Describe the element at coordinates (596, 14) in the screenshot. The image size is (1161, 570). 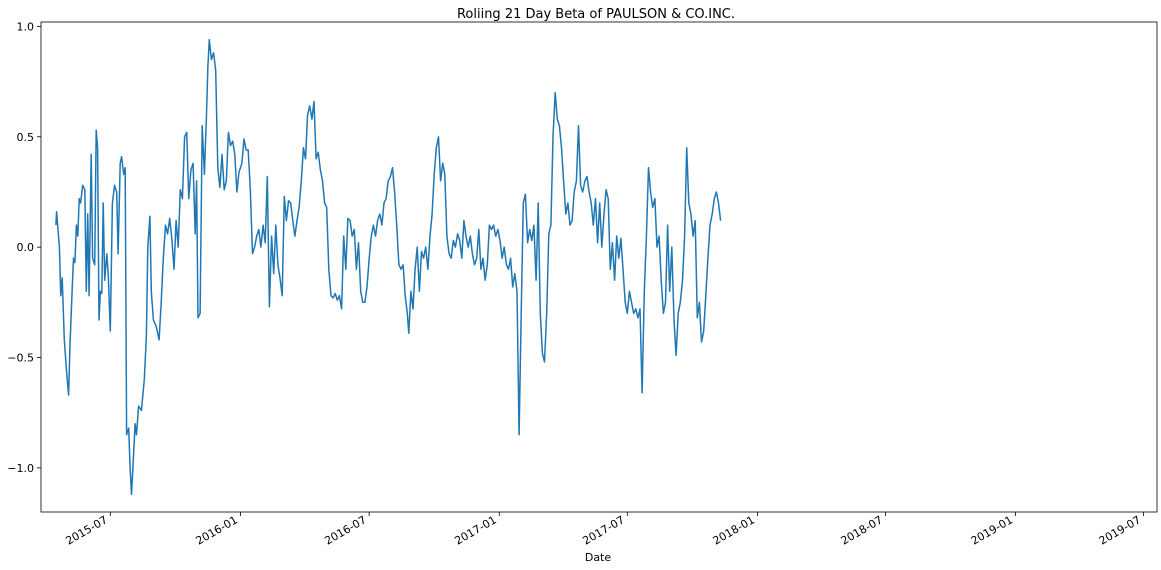
I see `chart-title: Roliing 21 Day Beta of PAULSON & CO.INC.` at that location.